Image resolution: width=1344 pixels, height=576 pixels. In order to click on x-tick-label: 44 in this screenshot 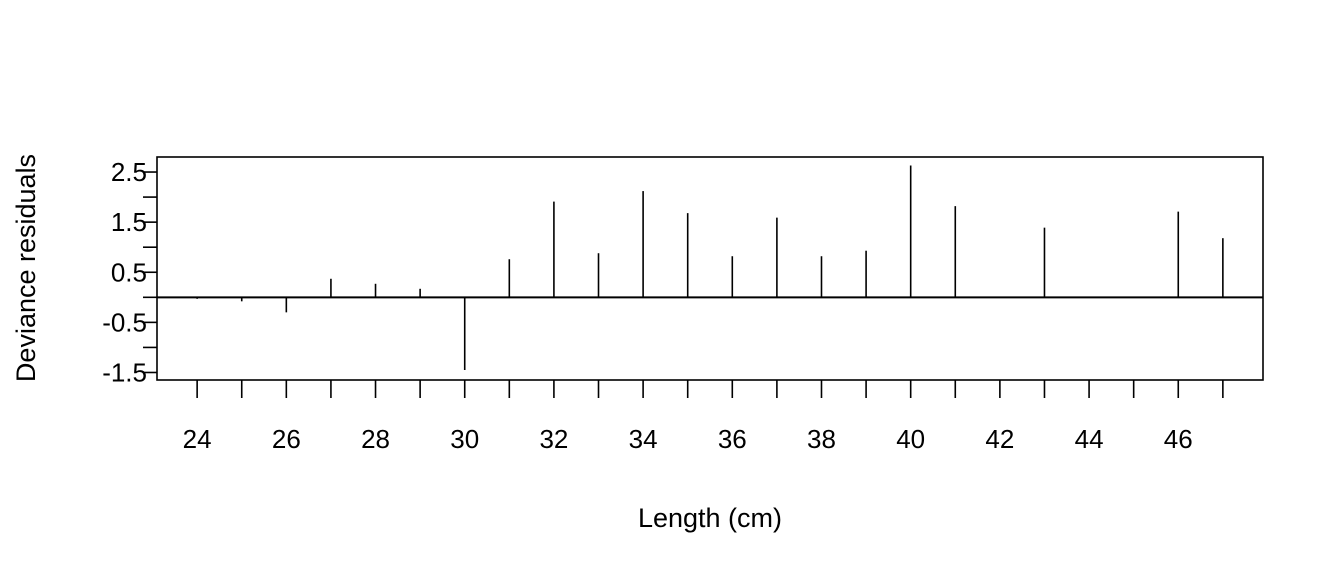, I will do `click(1089, 439)`.